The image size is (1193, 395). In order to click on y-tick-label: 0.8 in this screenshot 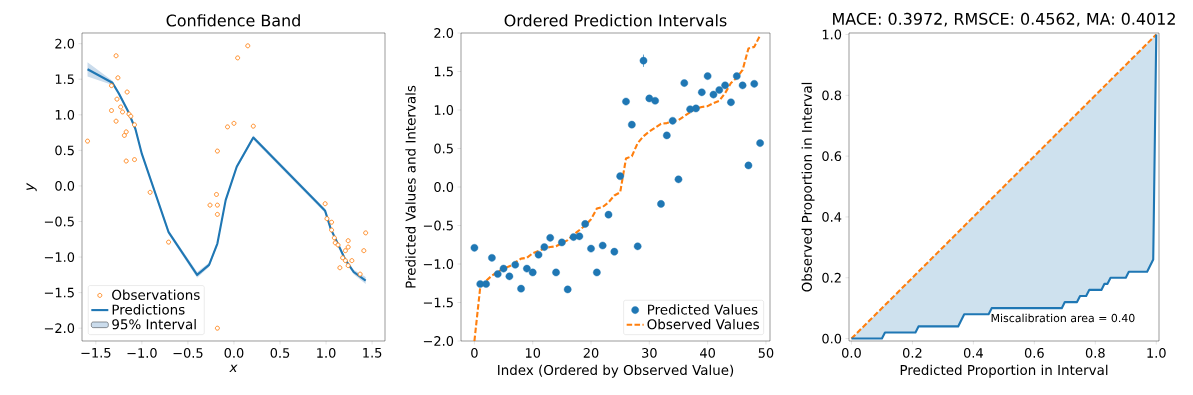, I will do `click(832, 95)`.